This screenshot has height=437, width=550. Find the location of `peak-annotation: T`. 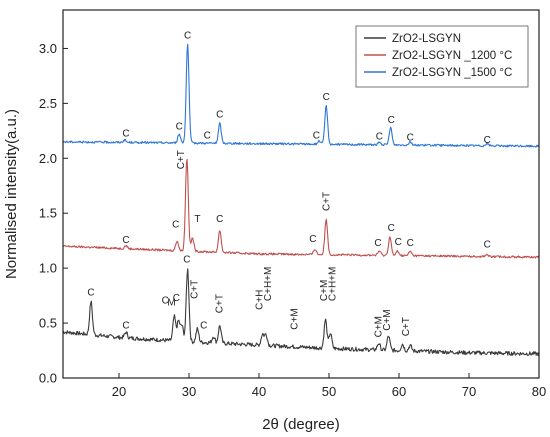

peak-annotation: T is located at coordinates (197, 219).